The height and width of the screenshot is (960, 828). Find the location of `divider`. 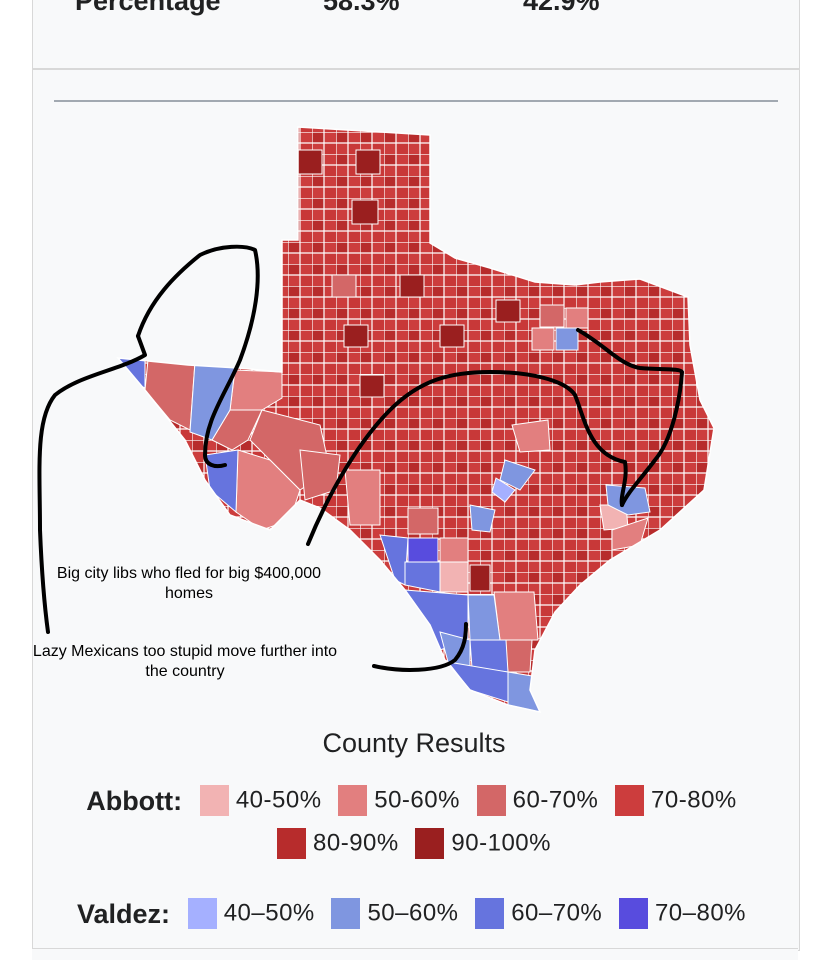

divider is located at coordinates (416, 101).